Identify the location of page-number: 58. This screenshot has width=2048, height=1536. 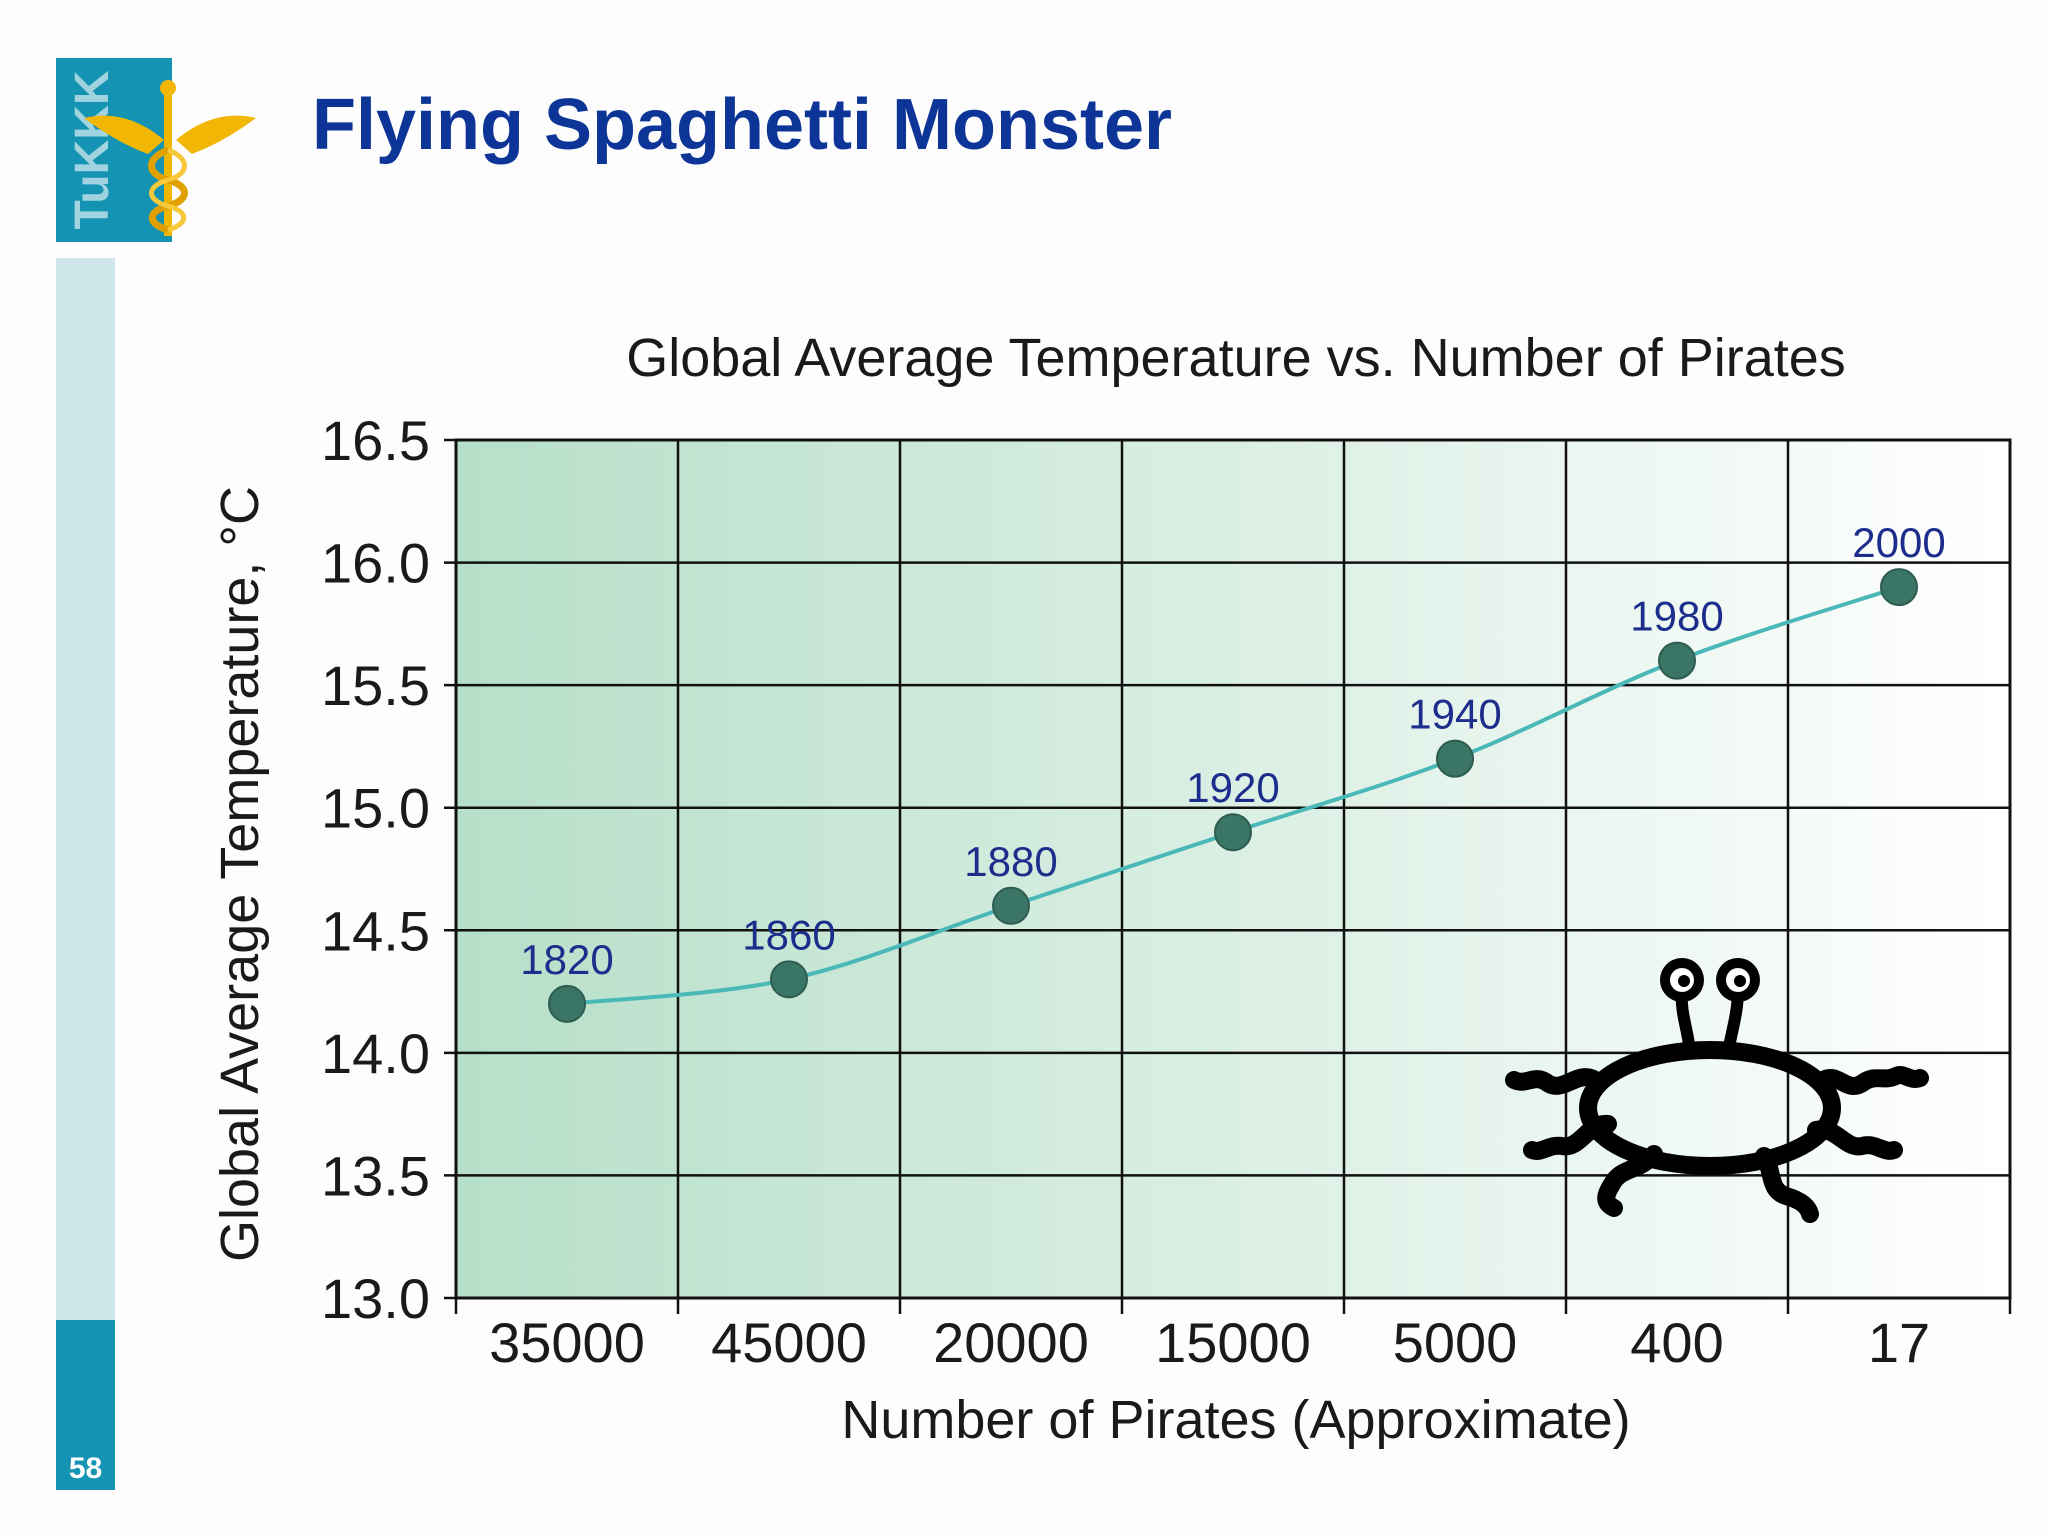
(85, 1468).